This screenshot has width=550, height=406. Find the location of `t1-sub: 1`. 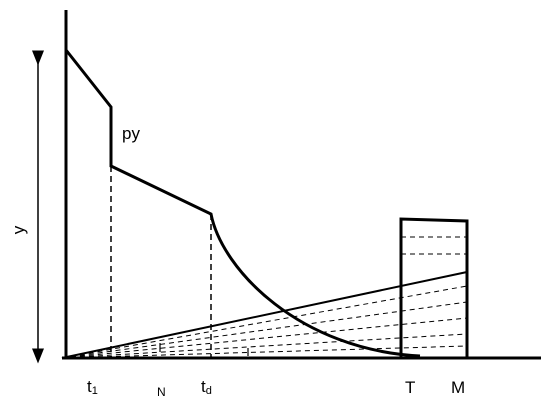

t1-sub: 1 is located at coordinates (95, 391).